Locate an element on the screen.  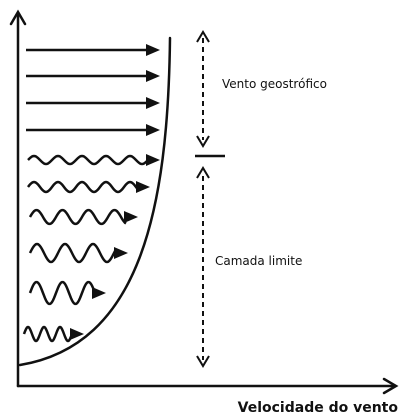
y-axis-arrow is located at coordinates (18, 17).